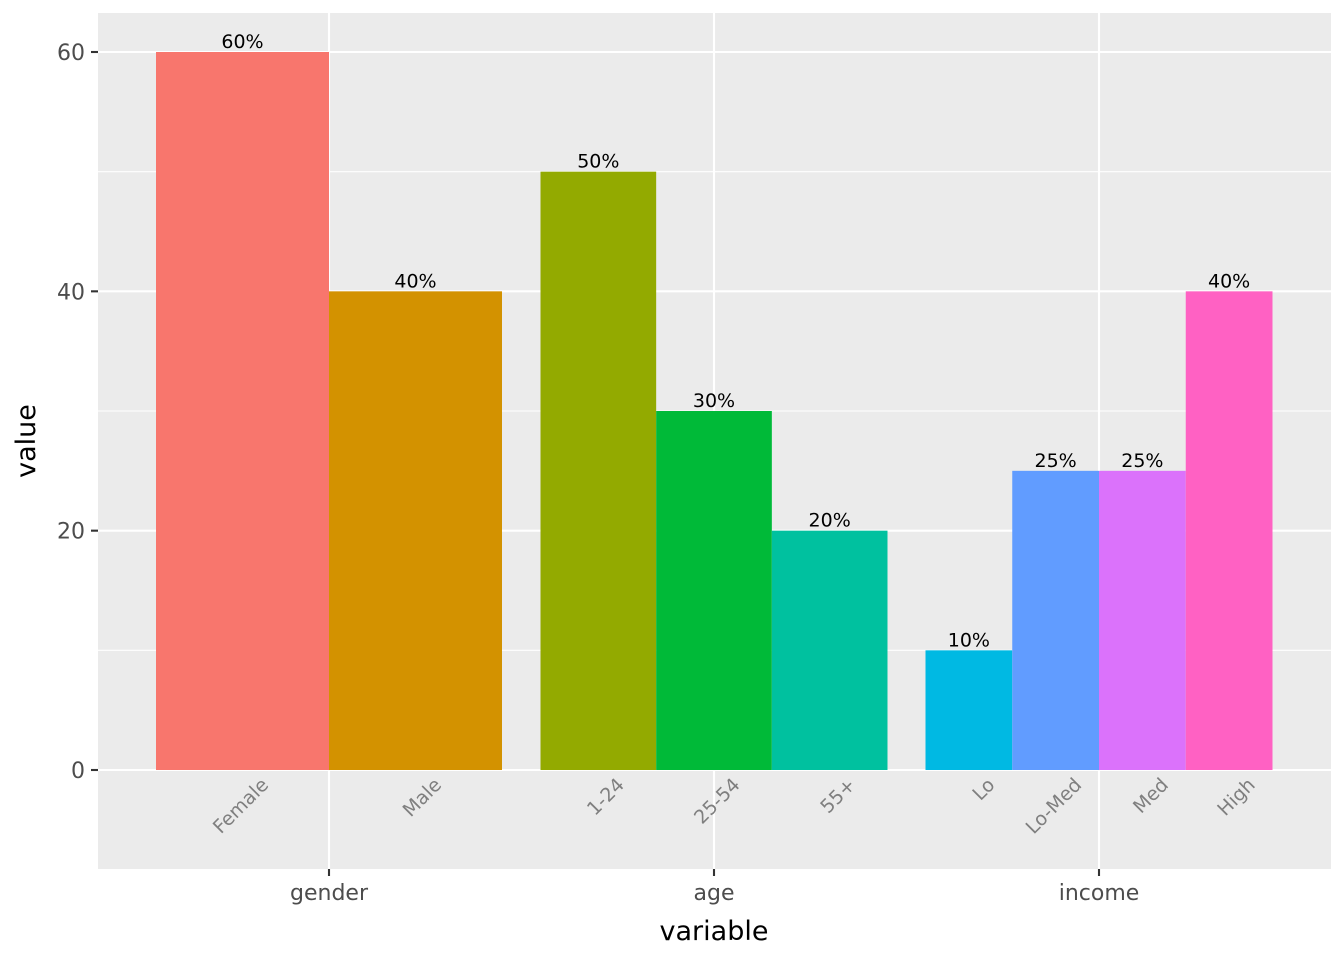 The height and width of the screenshot is (965, 1344). What do you see at coordinates (26, 441) in the screenshot?
I see `y-axis-title: value` at bounding box center [26, 441].